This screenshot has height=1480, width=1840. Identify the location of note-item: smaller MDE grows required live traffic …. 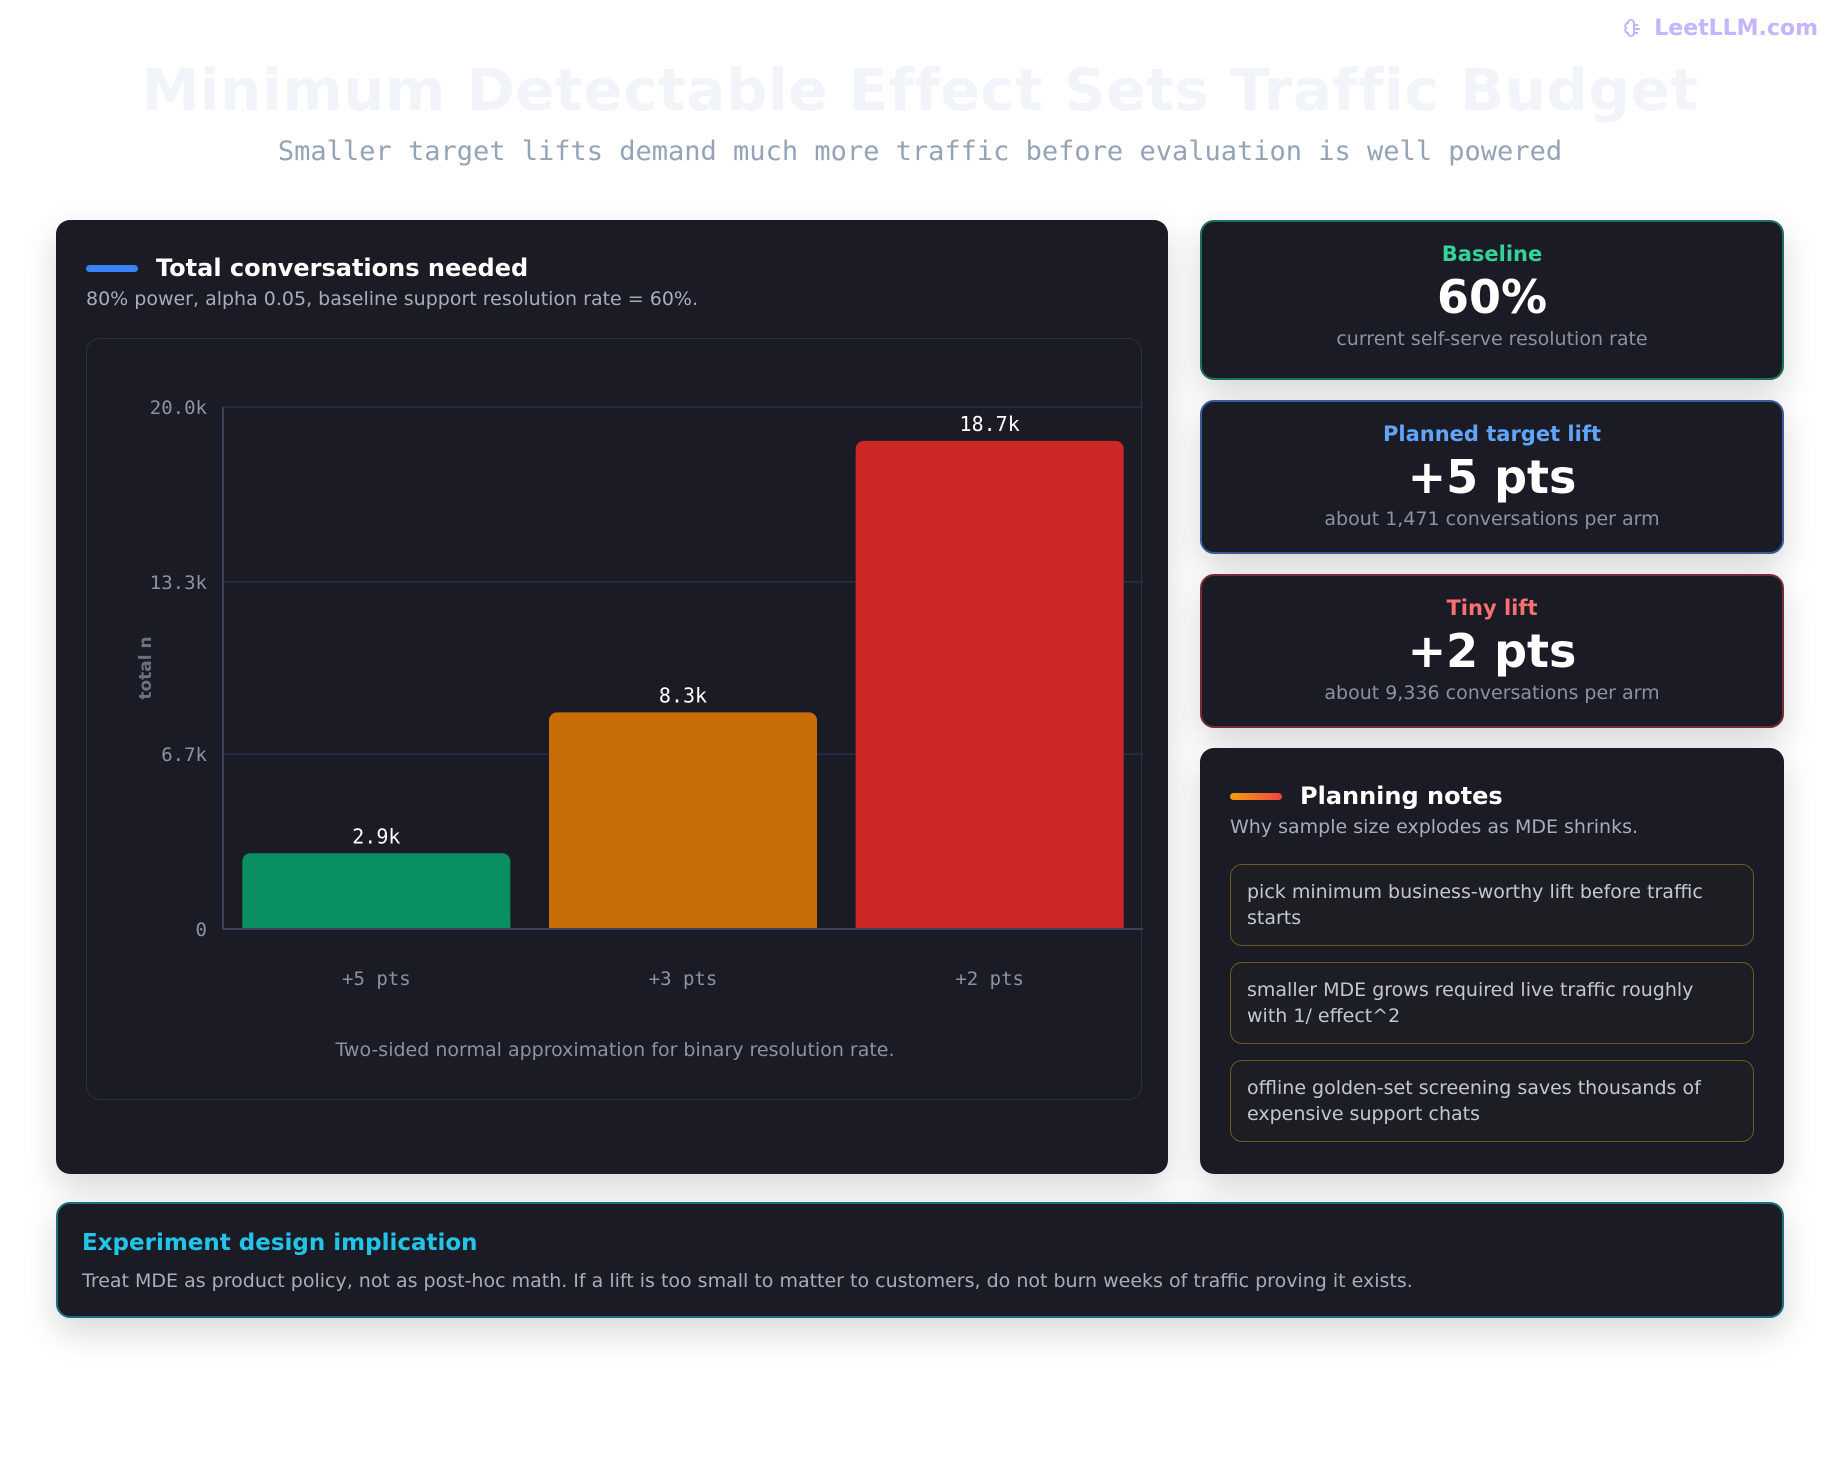
(1492, 1003).